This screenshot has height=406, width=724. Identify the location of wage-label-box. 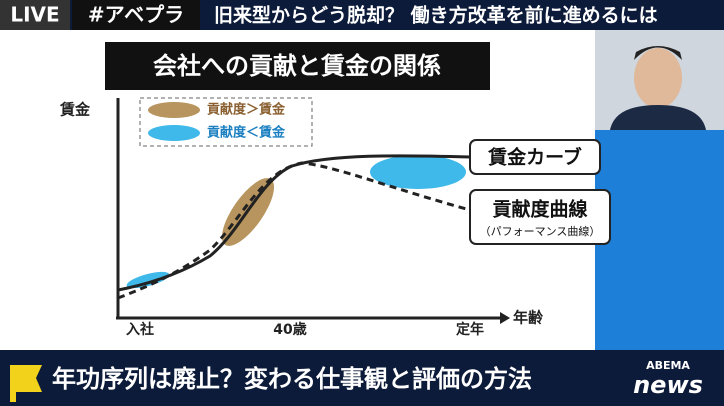
(535, 157).